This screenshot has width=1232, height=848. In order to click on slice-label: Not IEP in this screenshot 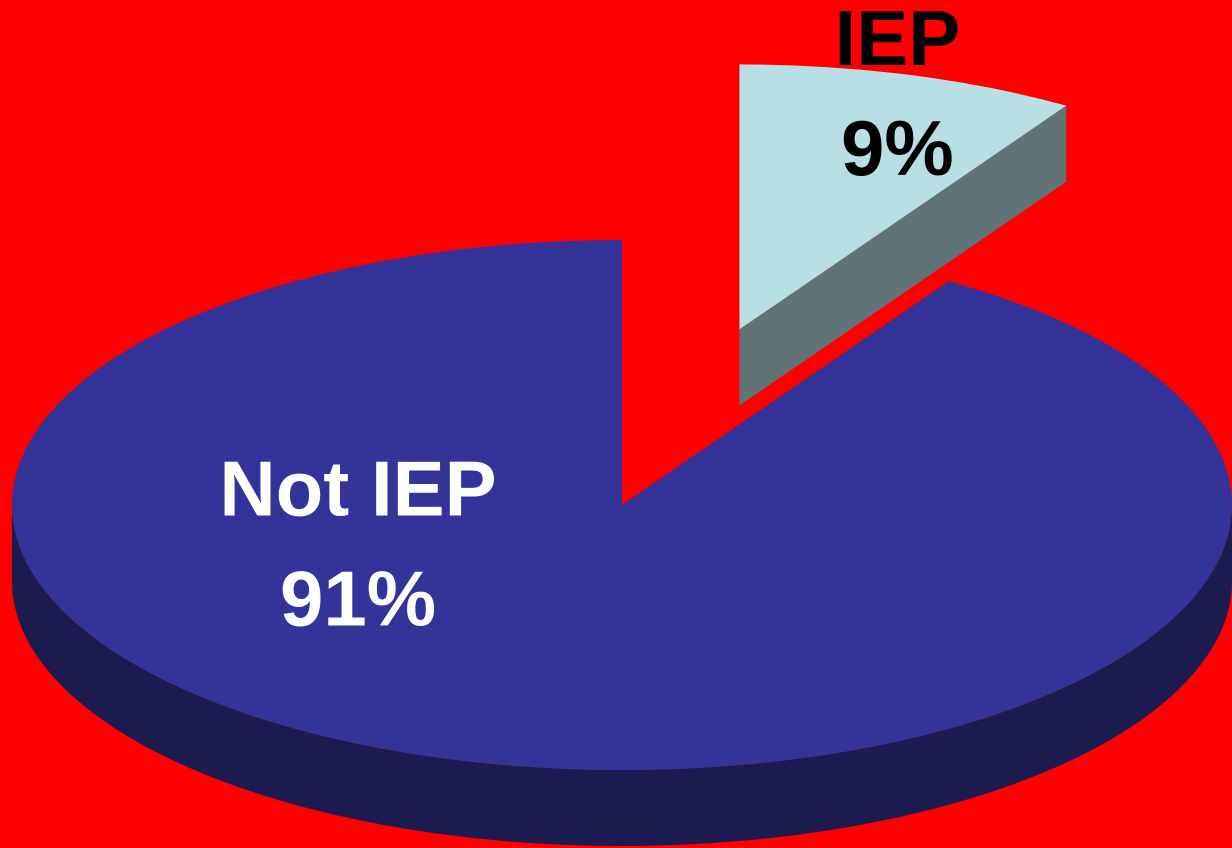, I will do `click(357, 489)`.